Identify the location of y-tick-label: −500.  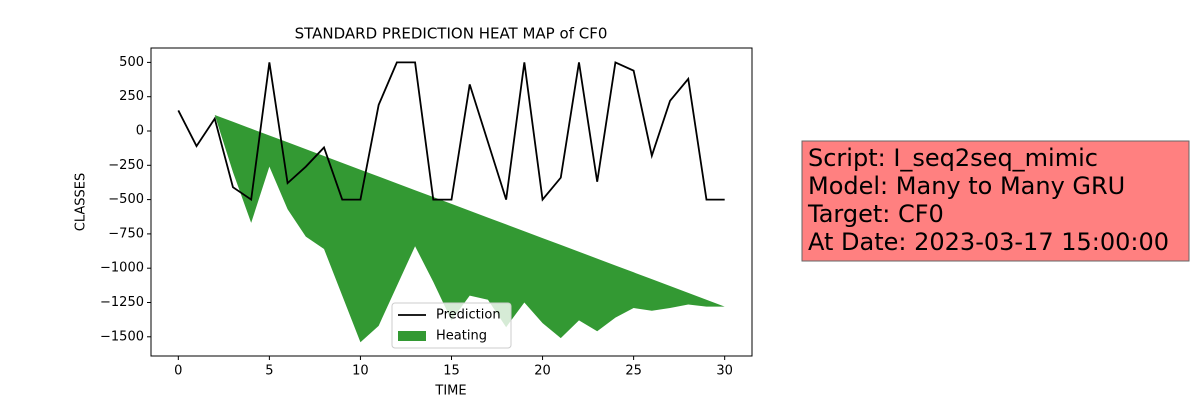
(126, 199).